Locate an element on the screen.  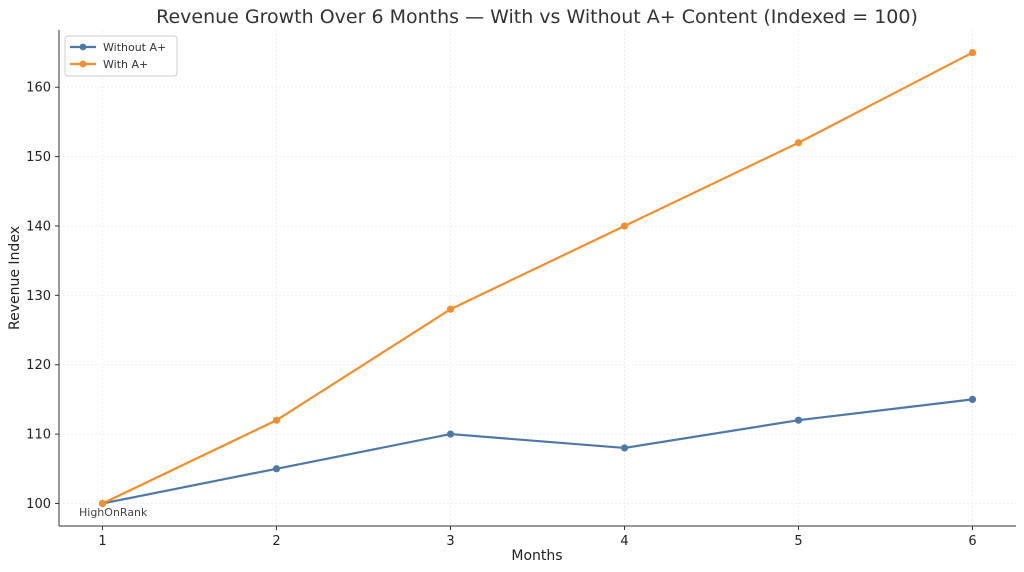
y-tick-label: 110 is located at coordinates (38, 435).